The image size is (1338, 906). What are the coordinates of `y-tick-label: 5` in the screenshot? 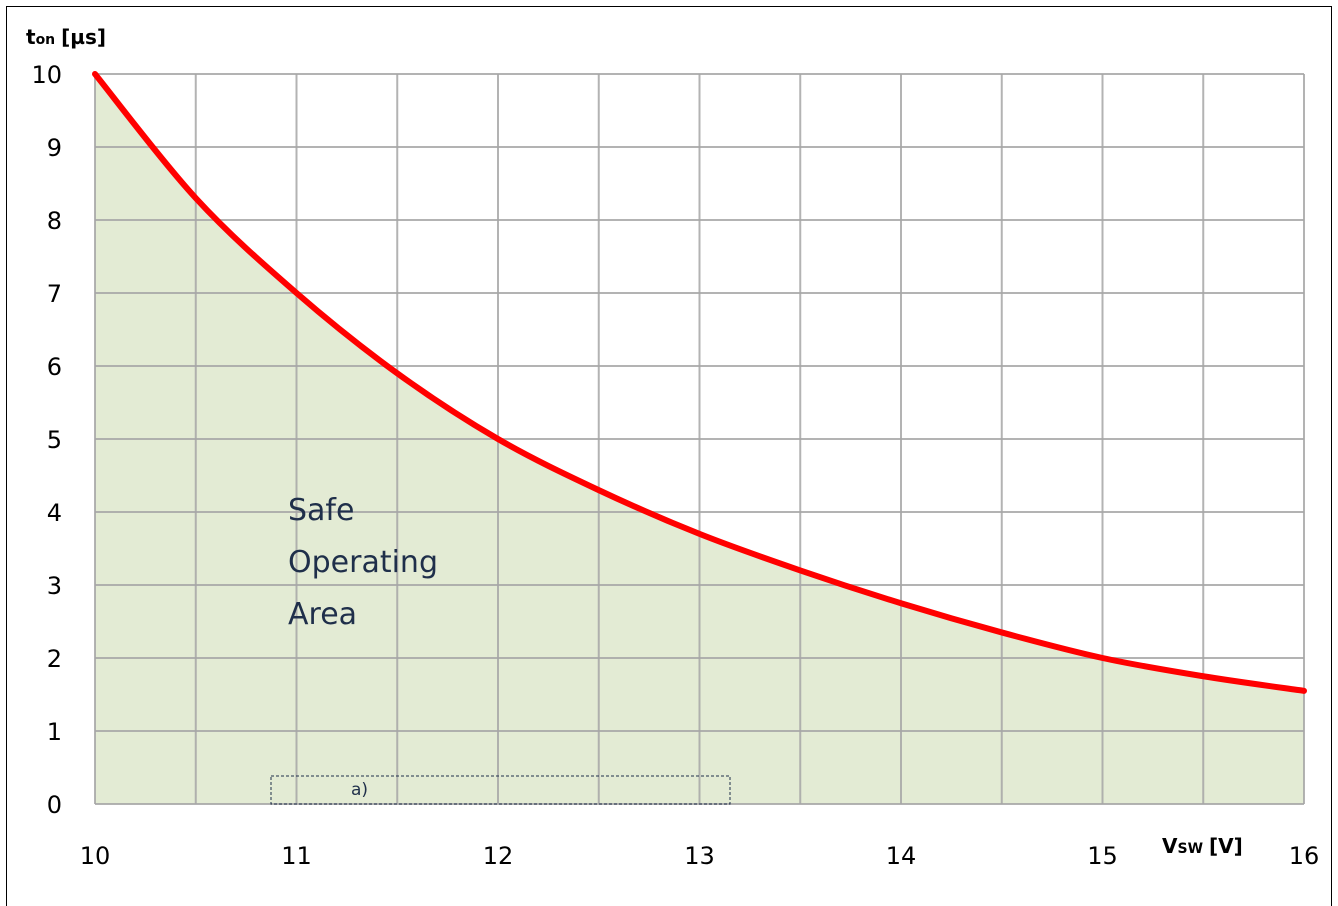 It's located at (54, 440).